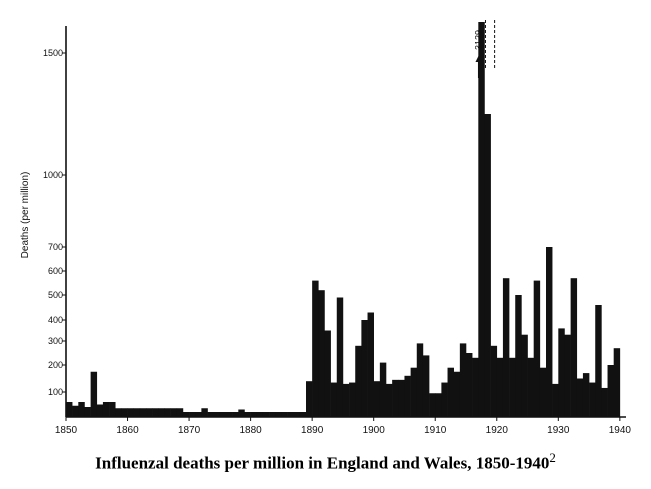  I want to click on bar-1917, so click(481, 219).